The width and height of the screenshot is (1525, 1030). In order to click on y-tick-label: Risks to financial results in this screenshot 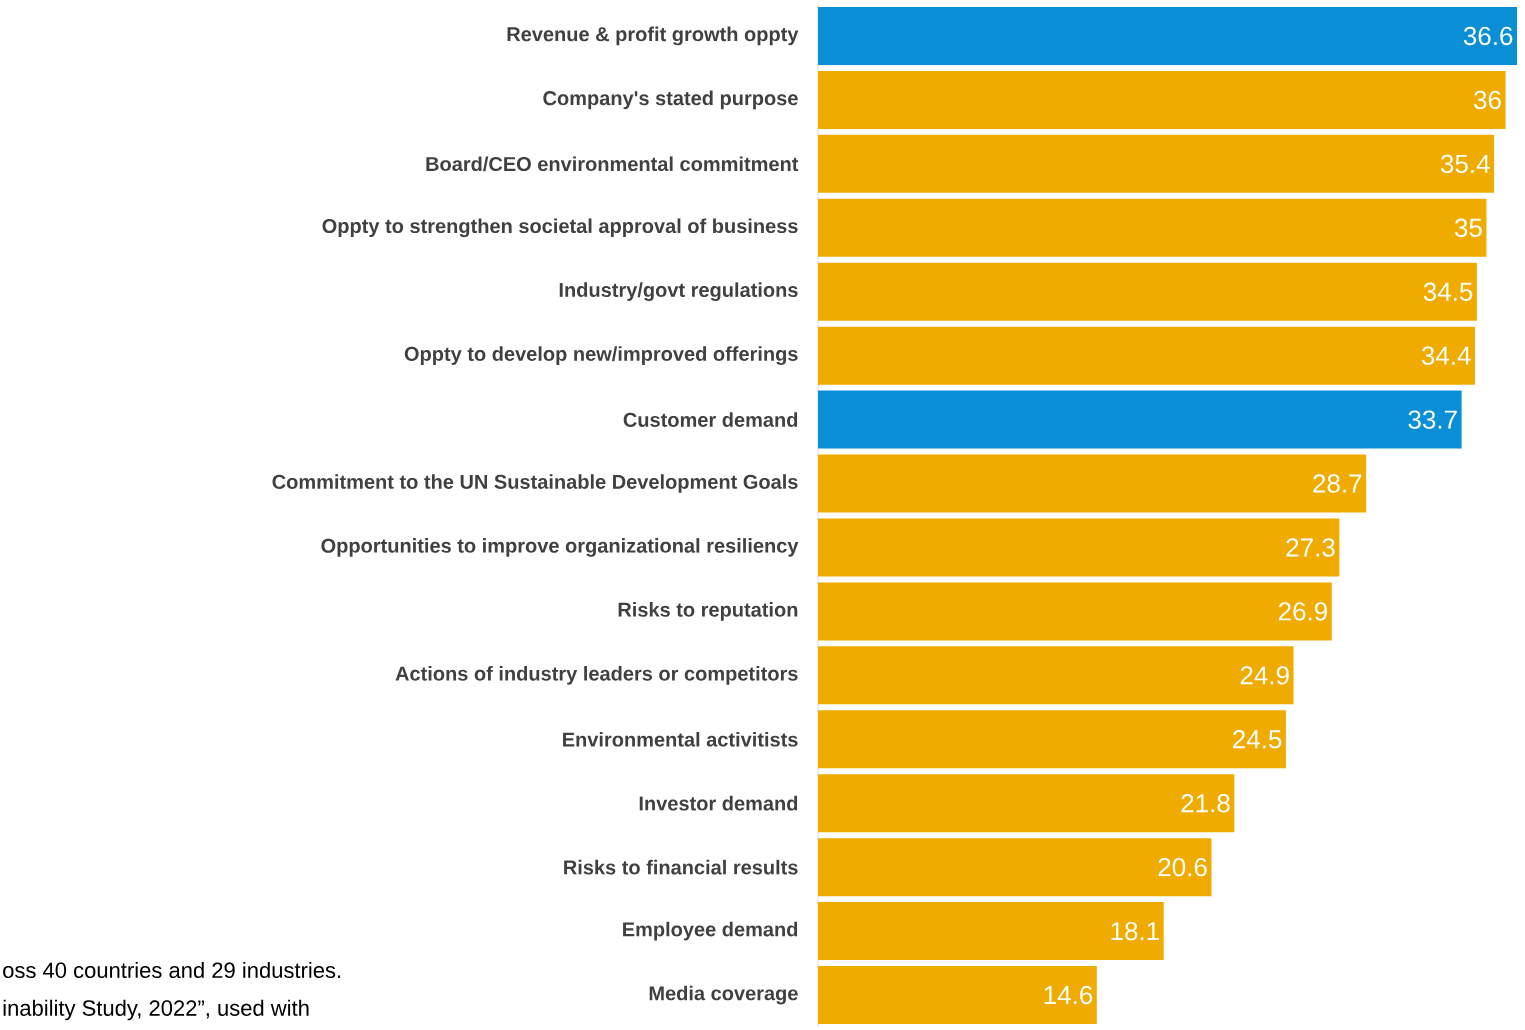, I will do `click(681, 867)`.